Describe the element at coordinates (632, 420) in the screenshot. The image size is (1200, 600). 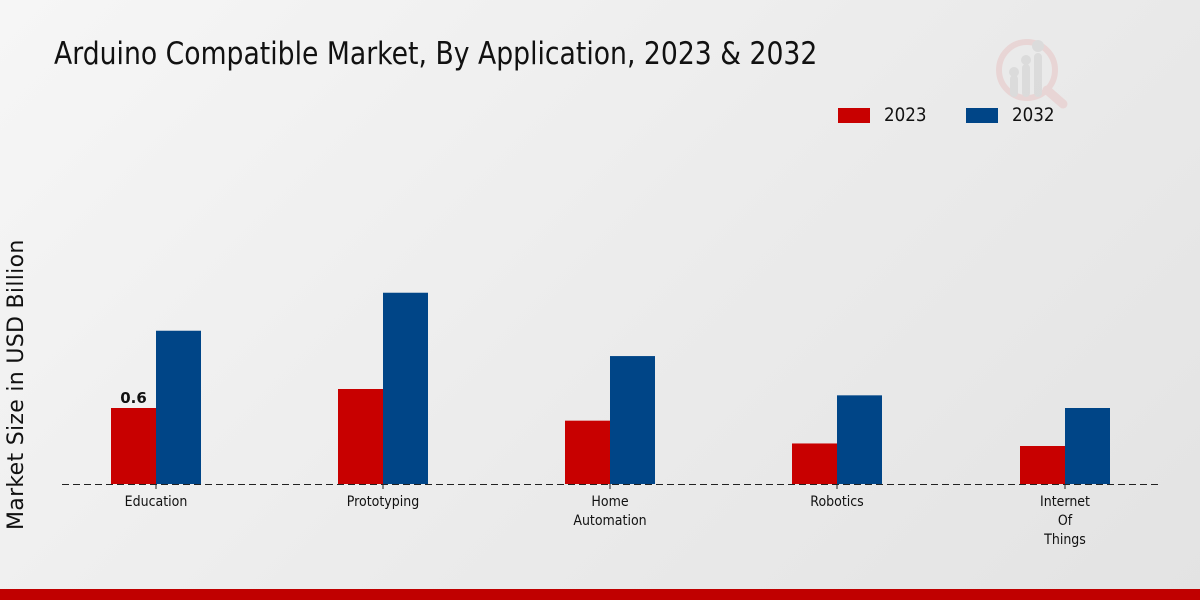
I see `bar-2032-home-automation` at that location.